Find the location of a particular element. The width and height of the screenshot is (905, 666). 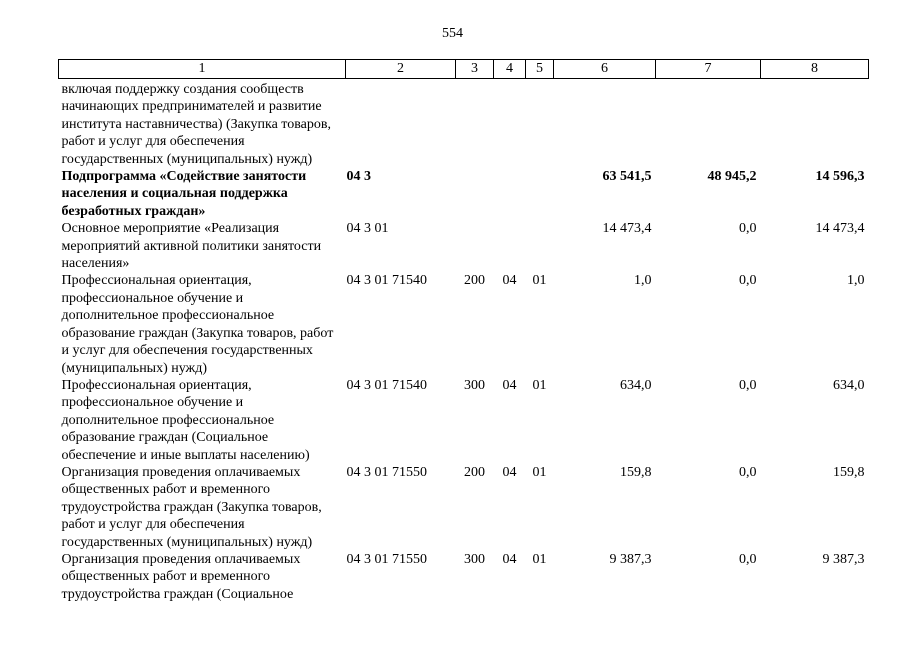

cell-program-code: 04 3 01 is located at coordinates (367, 229).